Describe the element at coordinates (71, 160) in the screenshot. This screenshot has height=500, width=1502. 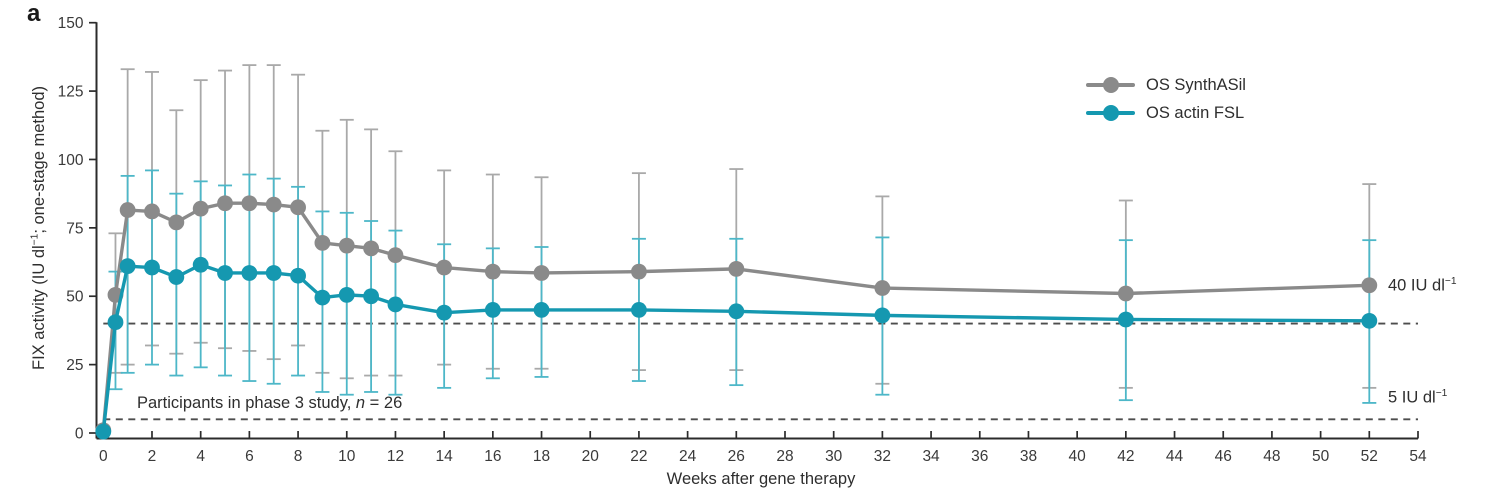
I see `y-tick-label: 100` at that location.